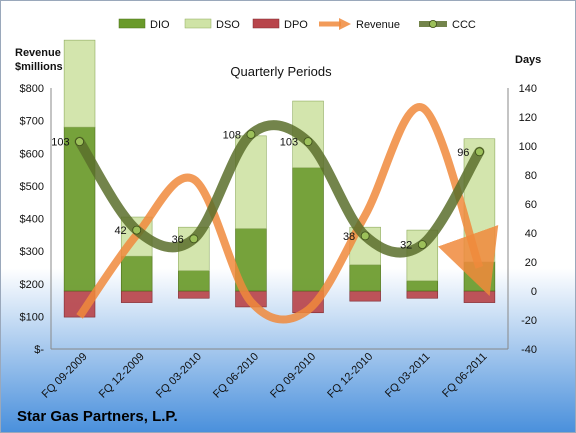  What do you see at coordinates (32, 89) in the screenshot?
I see `left-axis-tick-label: $800` at bounding box center [32, 89].